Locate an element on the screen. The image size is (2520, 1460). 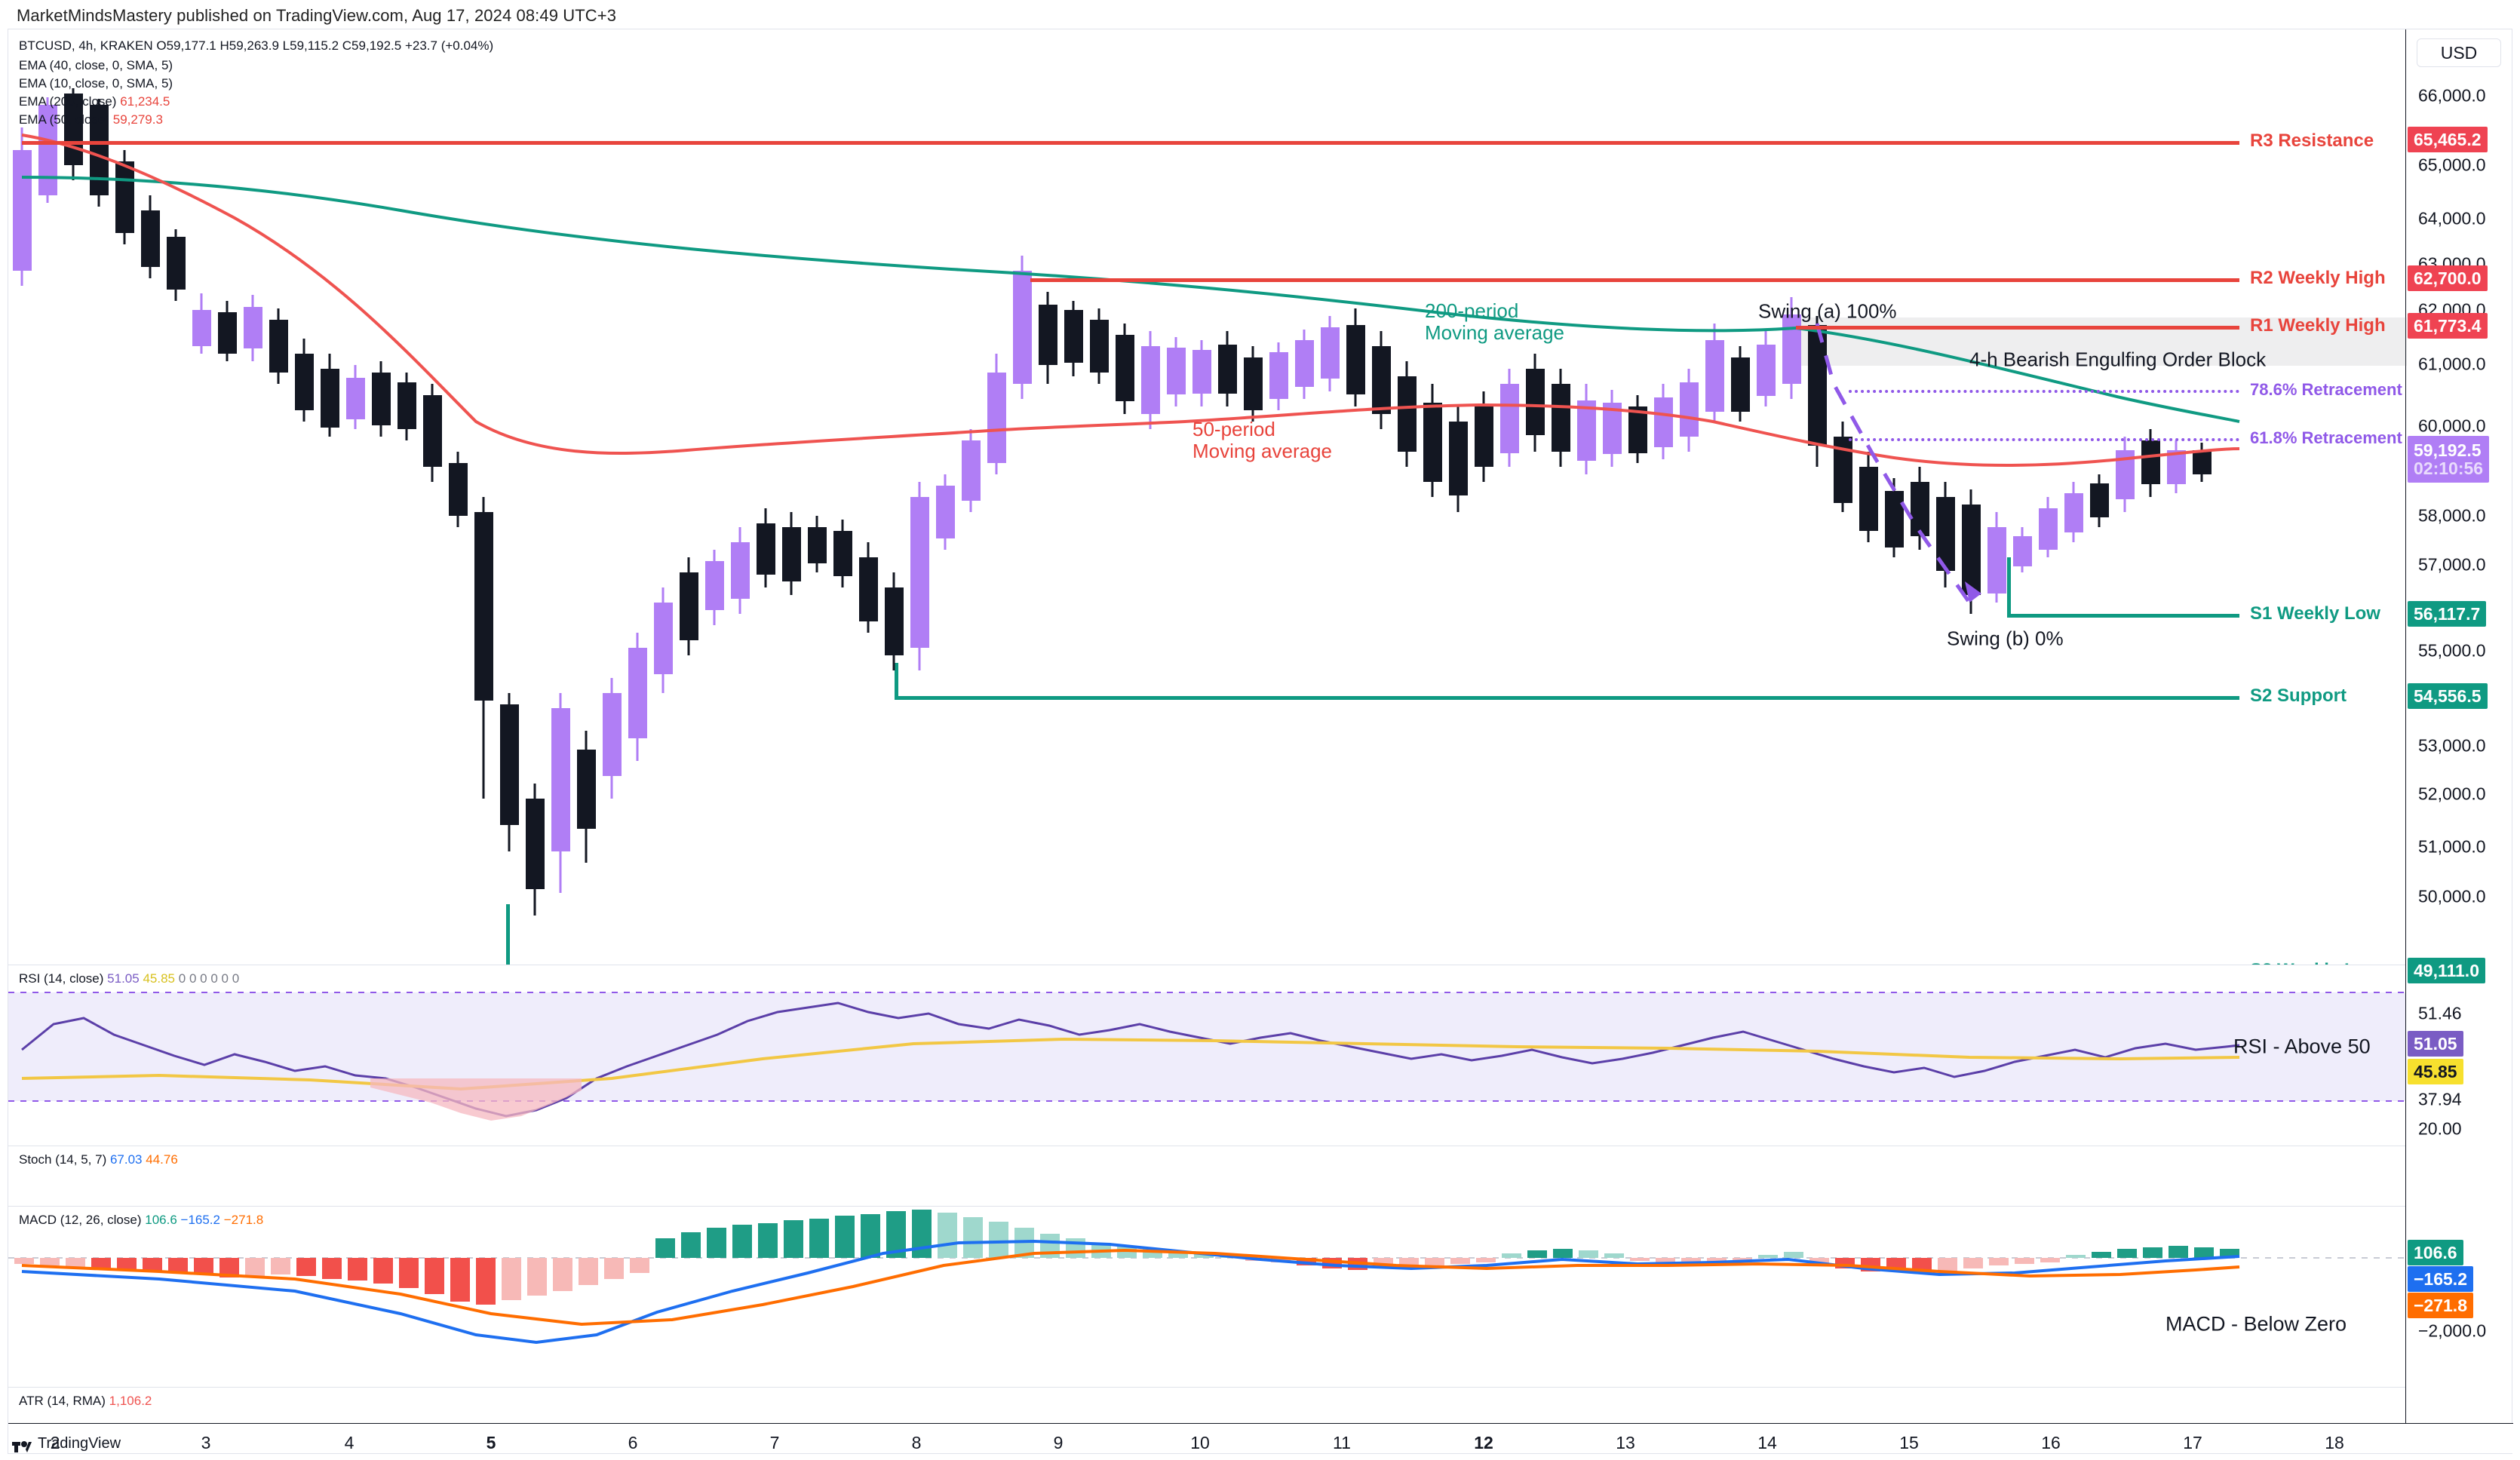
price-tick: 51,000.0 is located at coordinates (2452, 846).